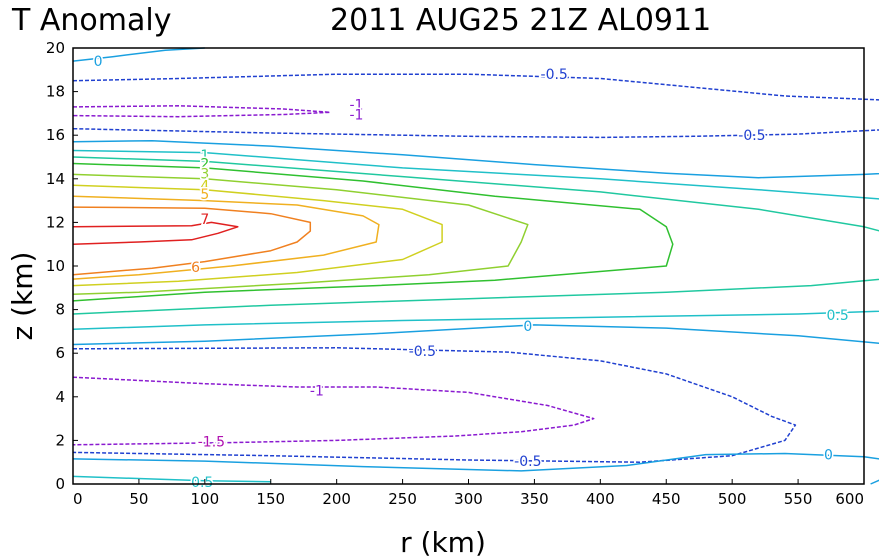 Image resolution: width=879 pixels, height=558 pixels. I want to click on x-axis-ticks: 0 50 100 150 200 250 300 350 400 450 500 550 600, so click(468, 493).